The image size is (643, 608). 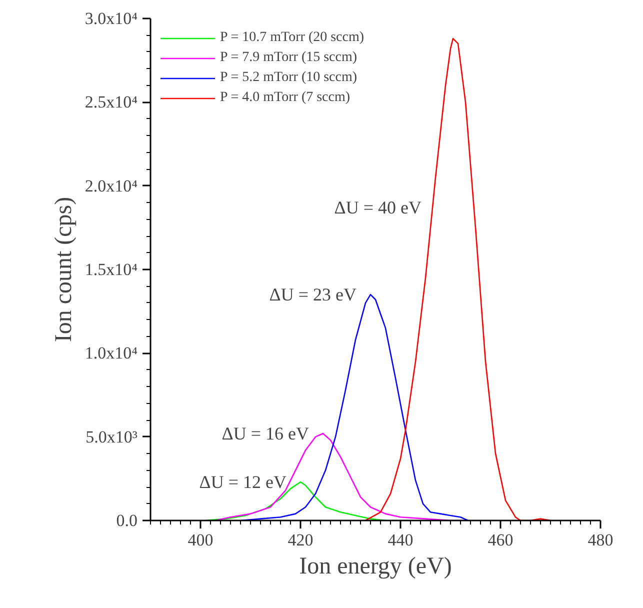 I want to click on x-tick-label: 440, so click(x=401, y=540).